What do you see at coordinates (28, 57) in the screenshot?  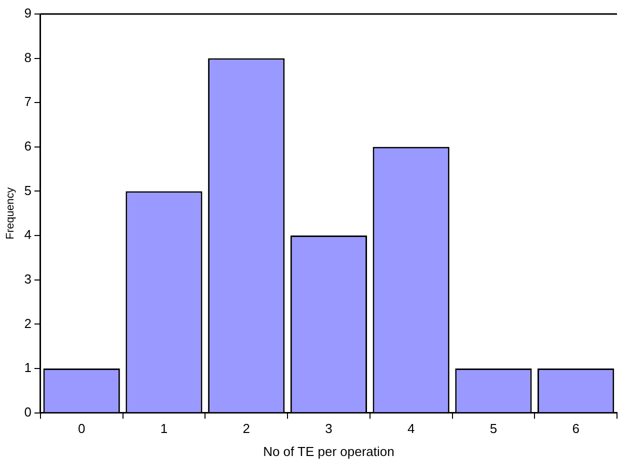 I see `y-tick-label: 8` at bounding box center [28, 57].